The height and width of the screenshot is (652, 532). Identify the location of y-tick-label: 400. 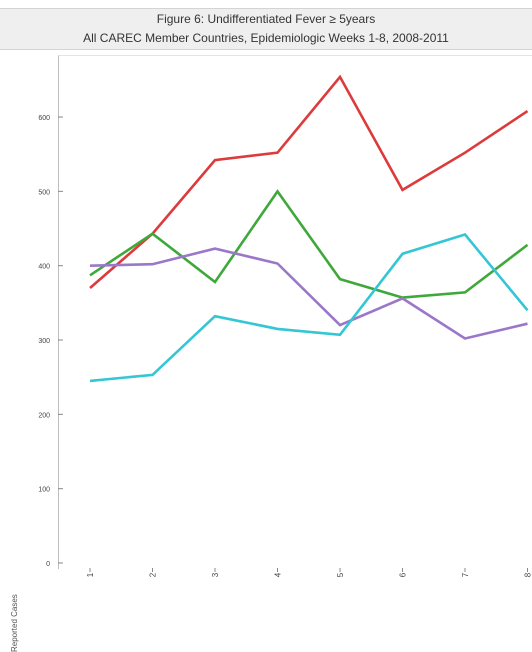
(44, 267).